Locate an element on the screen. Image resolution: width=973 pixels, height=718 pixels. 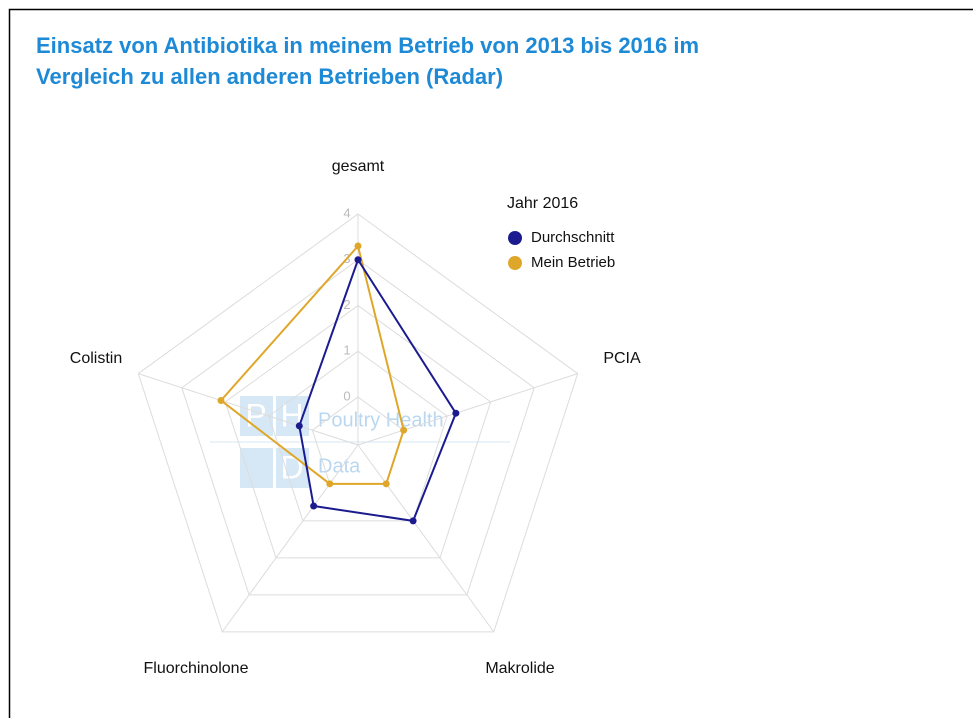
legend-label: Mein Betrieb is located at coordinates (573, 262).